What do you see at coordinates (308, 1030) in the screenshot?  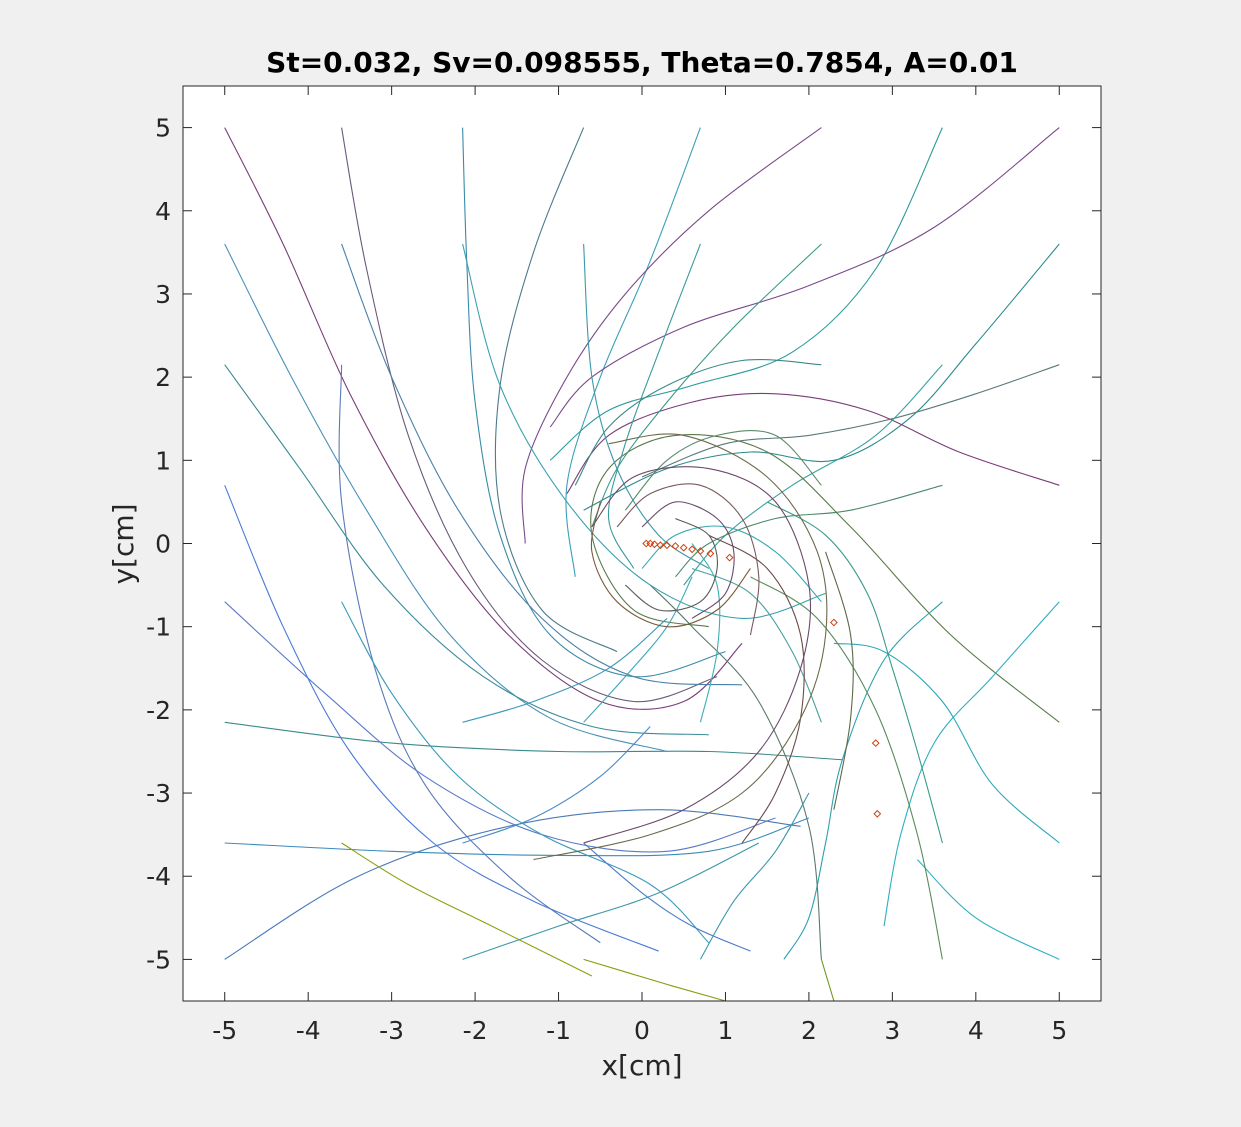 I see `x-tick-label: -4` at bounding box center [308, 1030].